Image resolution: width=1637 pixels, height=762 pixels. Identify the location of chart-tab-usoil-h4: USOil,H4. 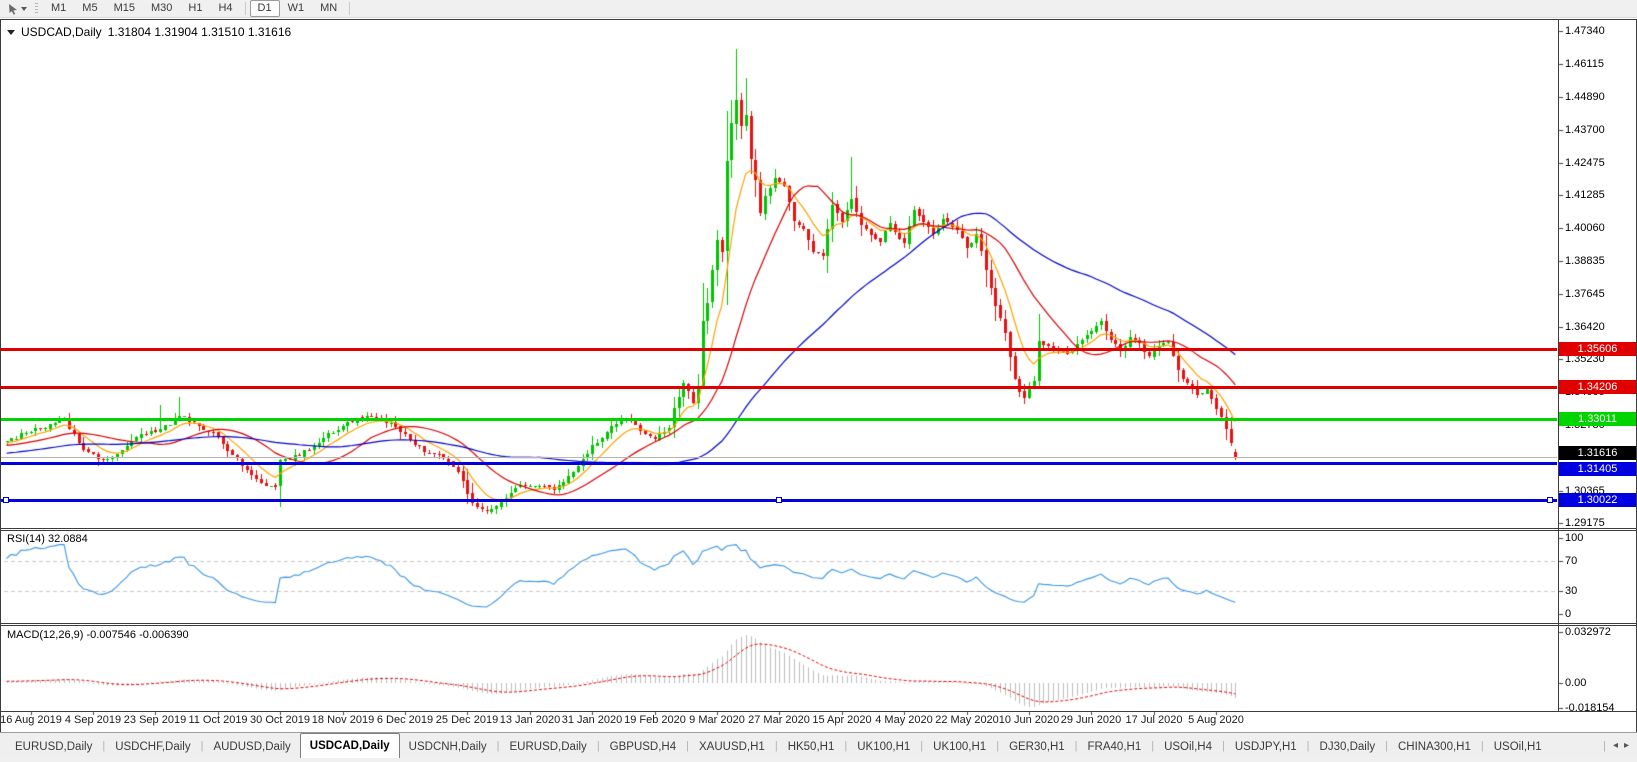
(1188, 747).